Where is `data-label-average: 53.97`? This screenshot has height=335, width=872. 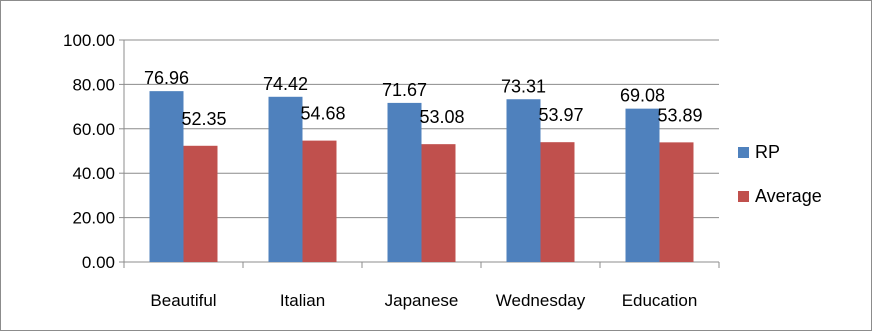 data-label-average: 53.97 is located at coordinates (561, 115).